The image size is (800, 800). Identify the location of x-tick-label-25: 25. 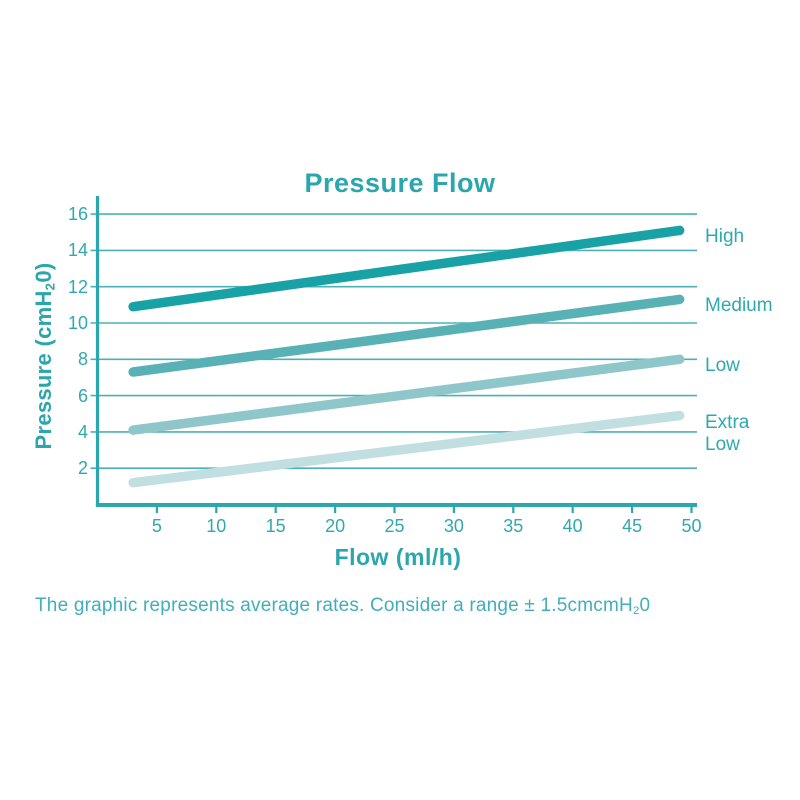
(394, 526).